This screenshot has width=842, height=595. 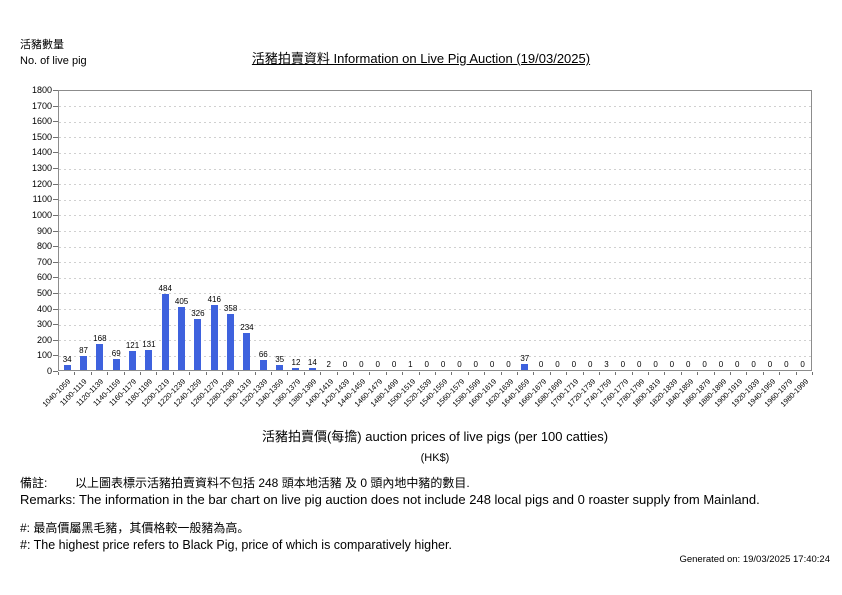 I want to click on bar-value-label: 234, so click(x=247, y=327).